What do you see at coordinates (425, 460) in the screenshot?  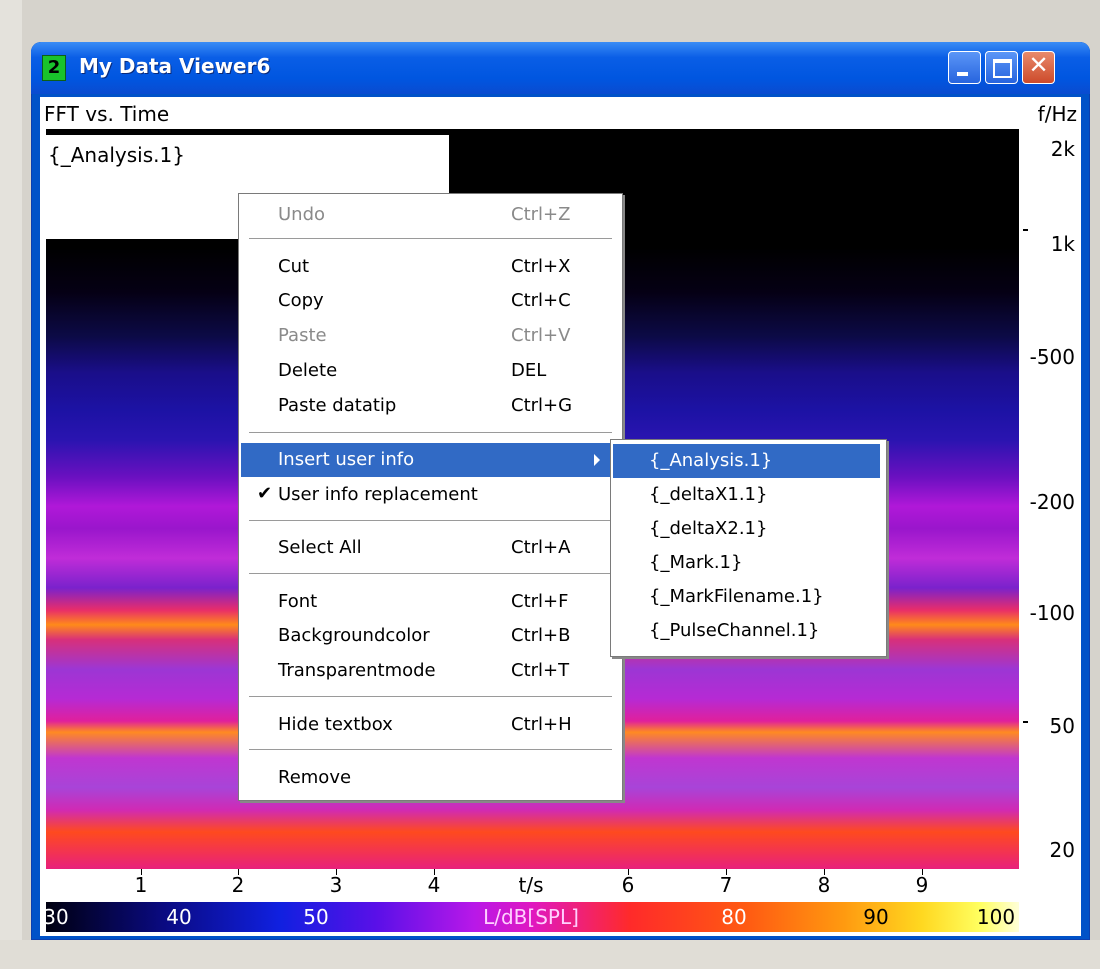 I see `menu-item-insert-user-info: Insert user info` at bounding box center [425, 460].